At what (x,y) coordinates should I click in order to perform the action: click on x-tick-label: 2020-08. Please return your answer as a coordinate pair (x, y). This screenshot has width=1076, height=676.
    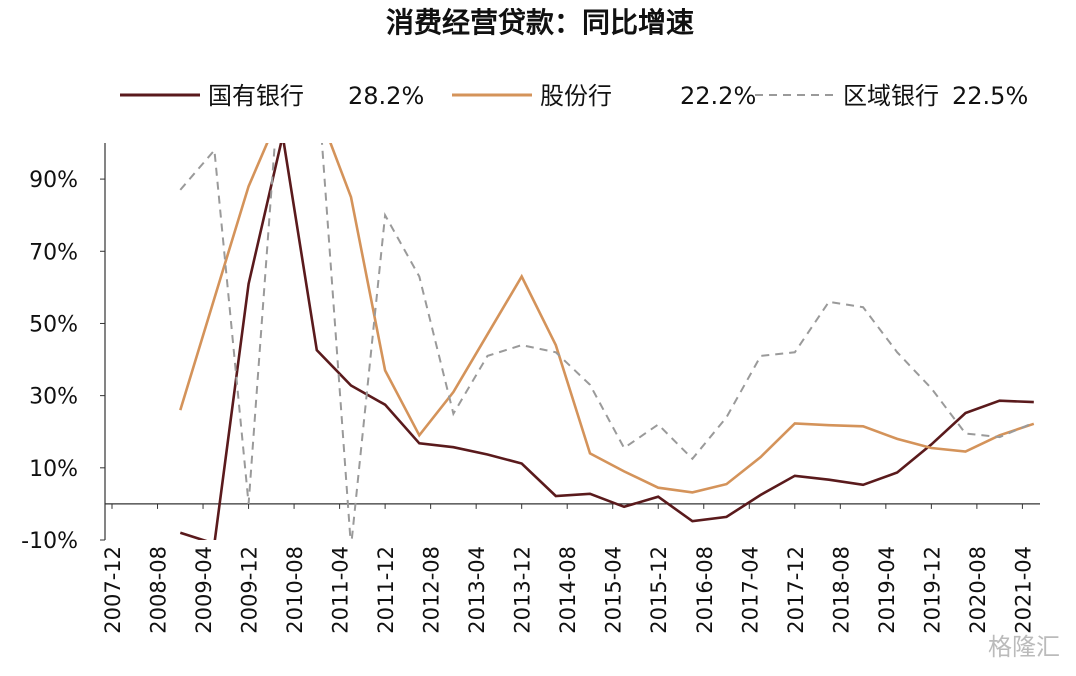
    Looking at the image, I should click on (978, 590).